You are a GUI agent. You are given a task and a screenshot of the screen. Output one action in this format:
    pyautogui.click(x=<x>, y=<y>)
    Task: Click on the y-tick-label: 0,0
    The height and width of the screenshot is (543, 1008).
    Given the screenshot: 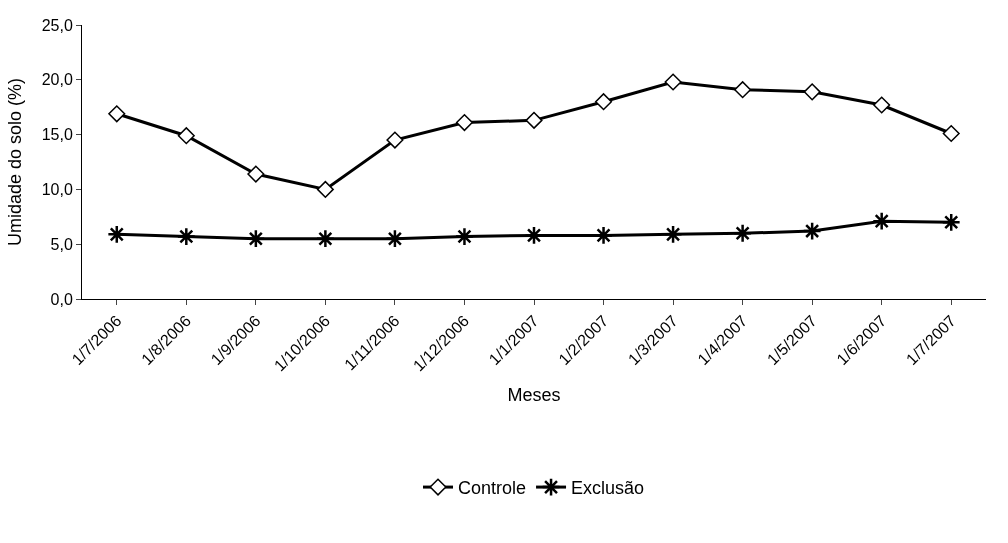 What is the action you would take?
    pyautogui.click(x=61, y=299)
    